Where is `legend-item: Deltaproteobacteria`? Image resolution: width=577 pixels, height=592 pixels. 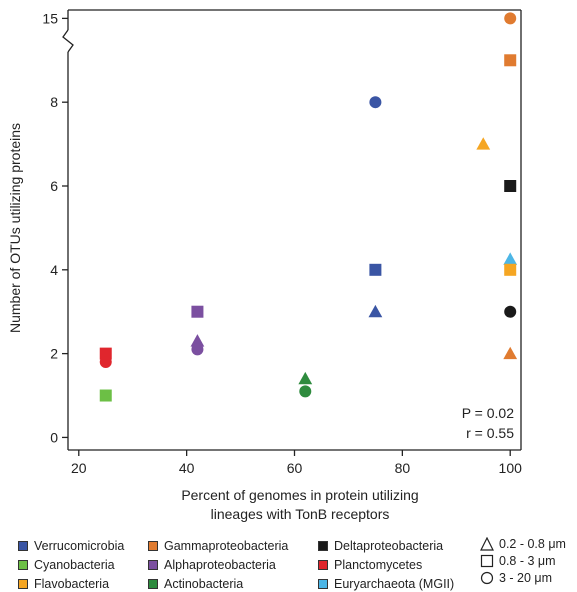 legend-item: Deltaproteobacteria is located at coordinates (380, 546).